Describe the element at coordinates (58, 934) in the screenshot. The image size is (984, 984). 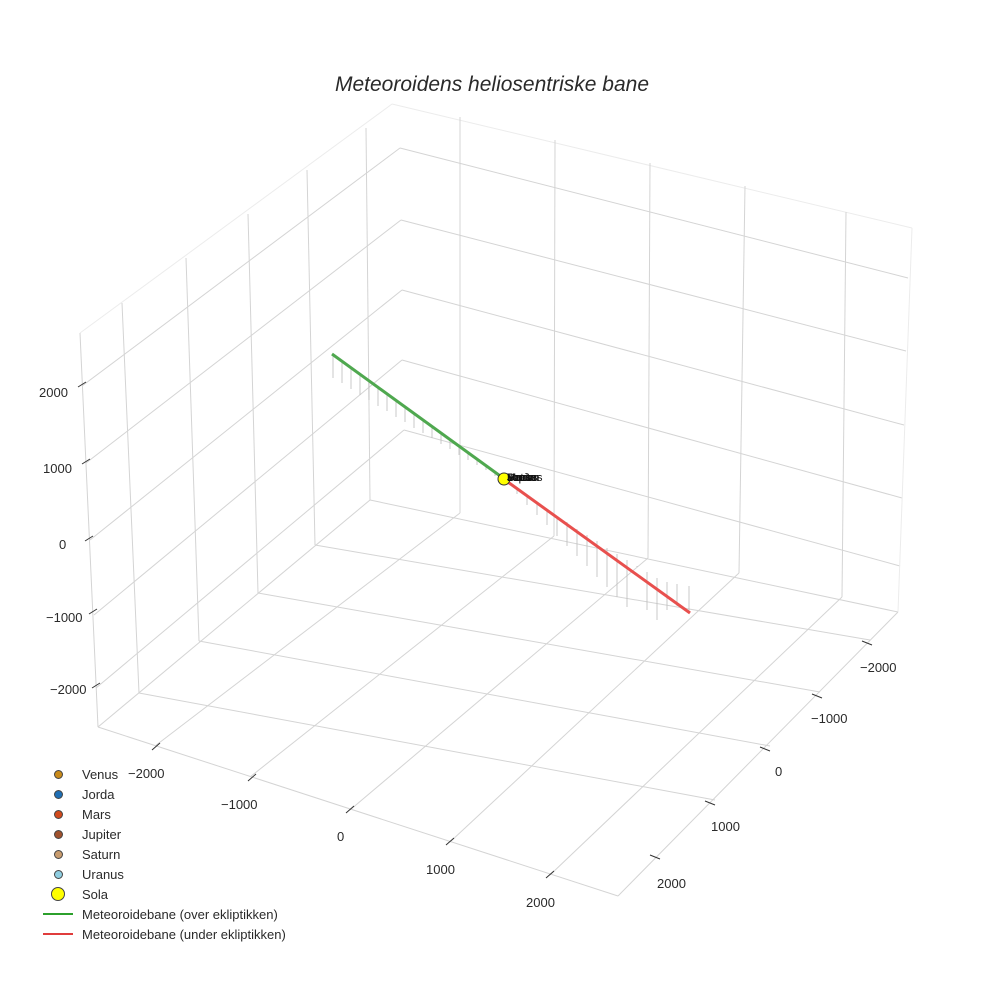
I see `red-line-icon` at that location.